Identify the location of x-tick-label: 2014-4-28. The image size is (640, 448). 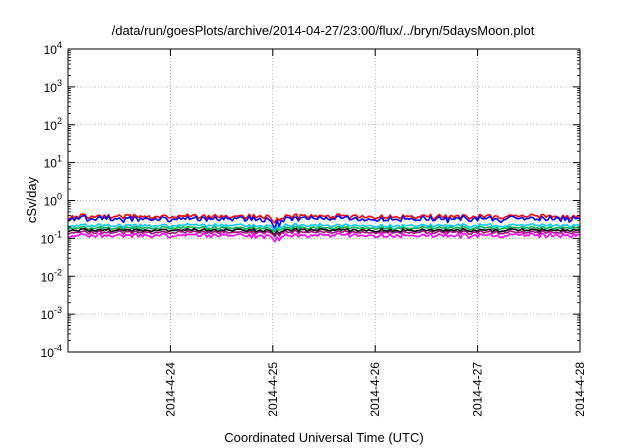
(580, 389).